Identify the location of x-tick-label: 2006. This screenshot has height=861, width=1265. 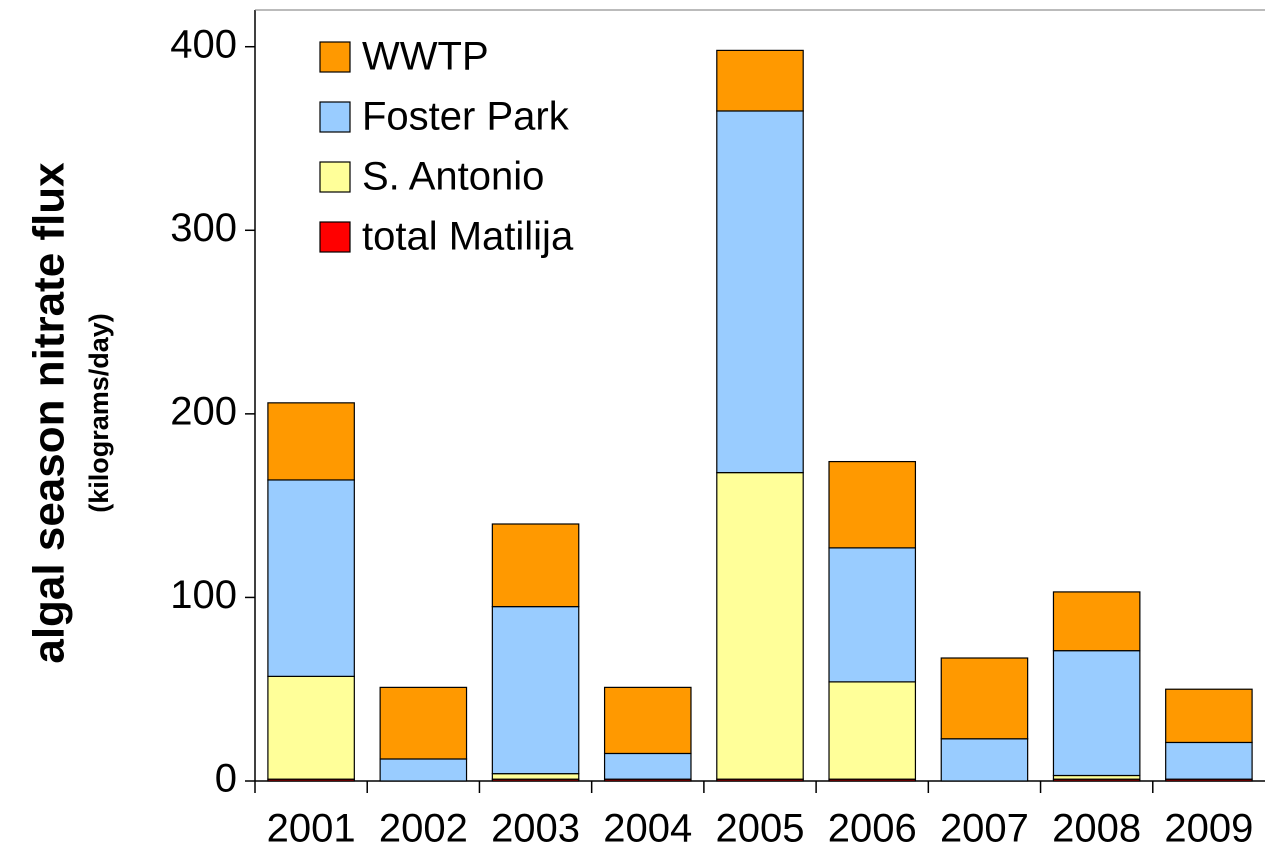
(872, 829).